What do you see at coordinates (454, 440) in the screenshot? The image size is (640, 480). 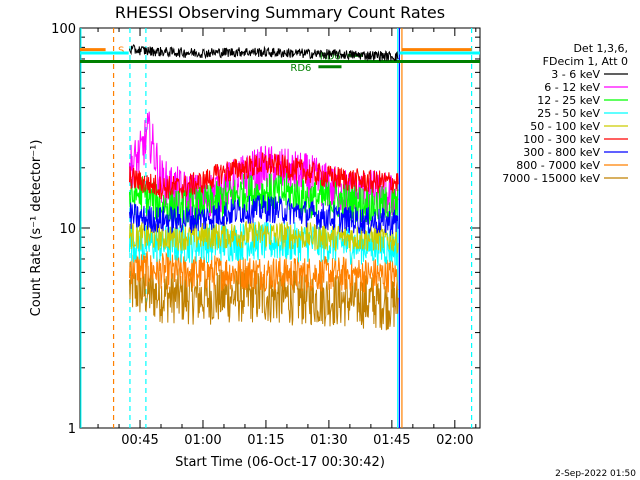 I see `x-tick-label: 02:00` at bounding box center [454, 440].